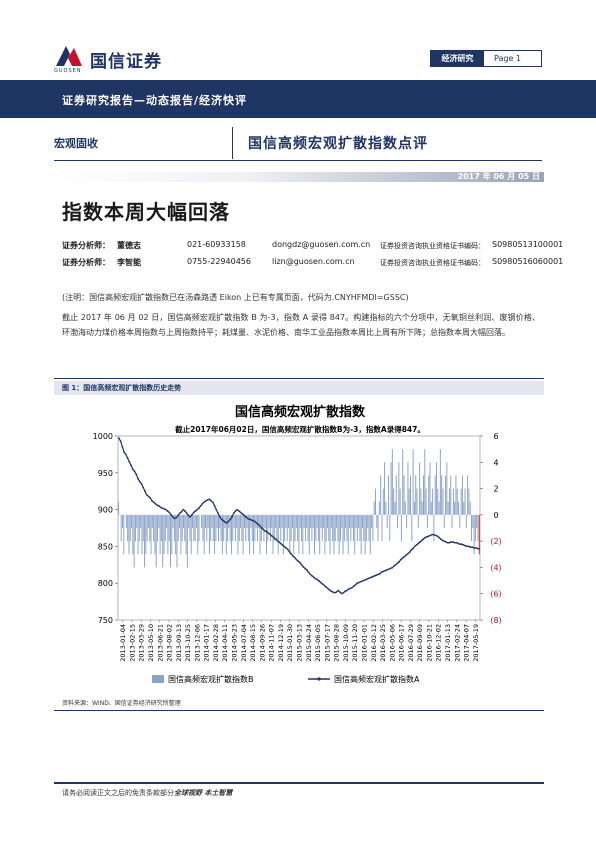 The image size is (596, 842). Describe the element at coordinates (321, 244) in the screenshot. I see `analyst-email: dongdz@guosen.com.cn` at that location.